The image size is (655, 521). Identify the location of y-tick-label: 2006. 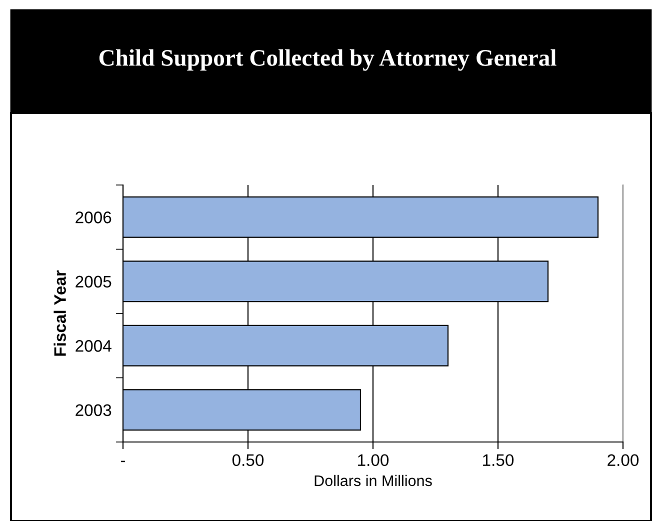
(94, 218).